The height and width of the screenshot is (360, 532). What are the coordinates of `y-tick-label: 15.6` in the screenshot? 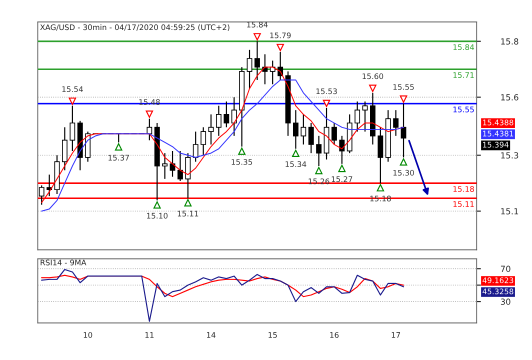 It's located at (509, 97).